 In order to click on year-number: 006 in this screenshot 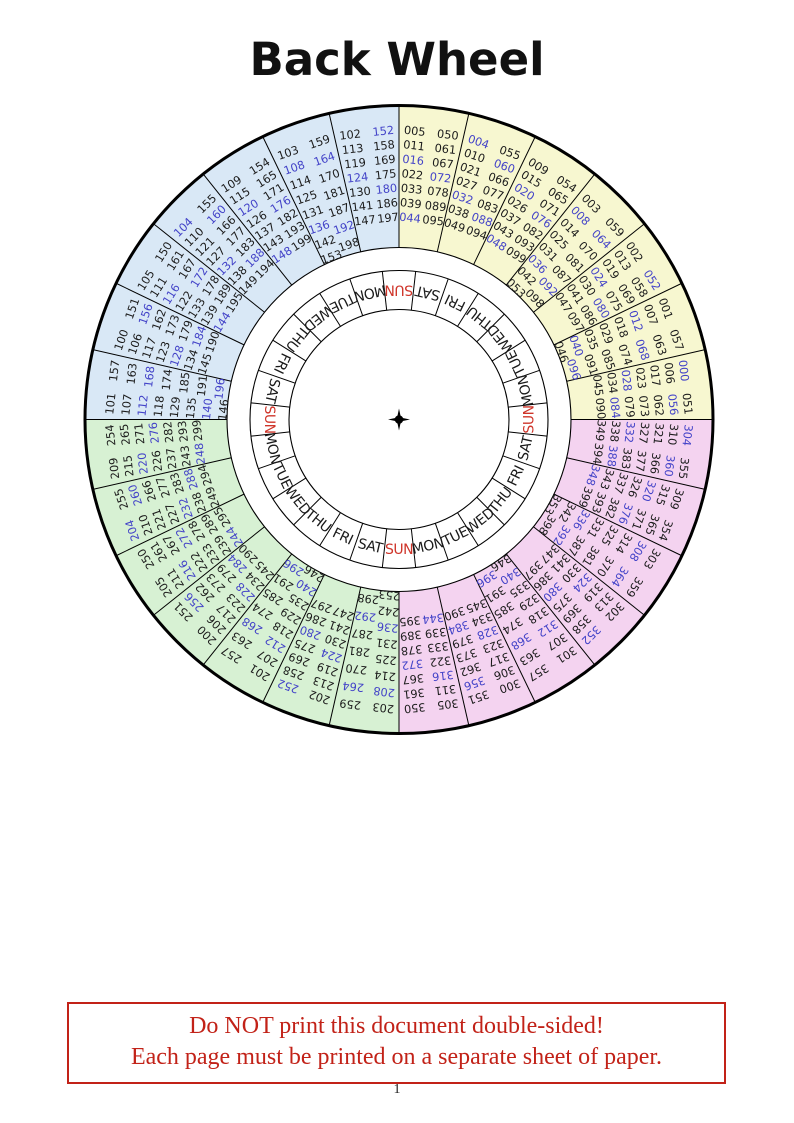, I will do `click(668, 373)`.